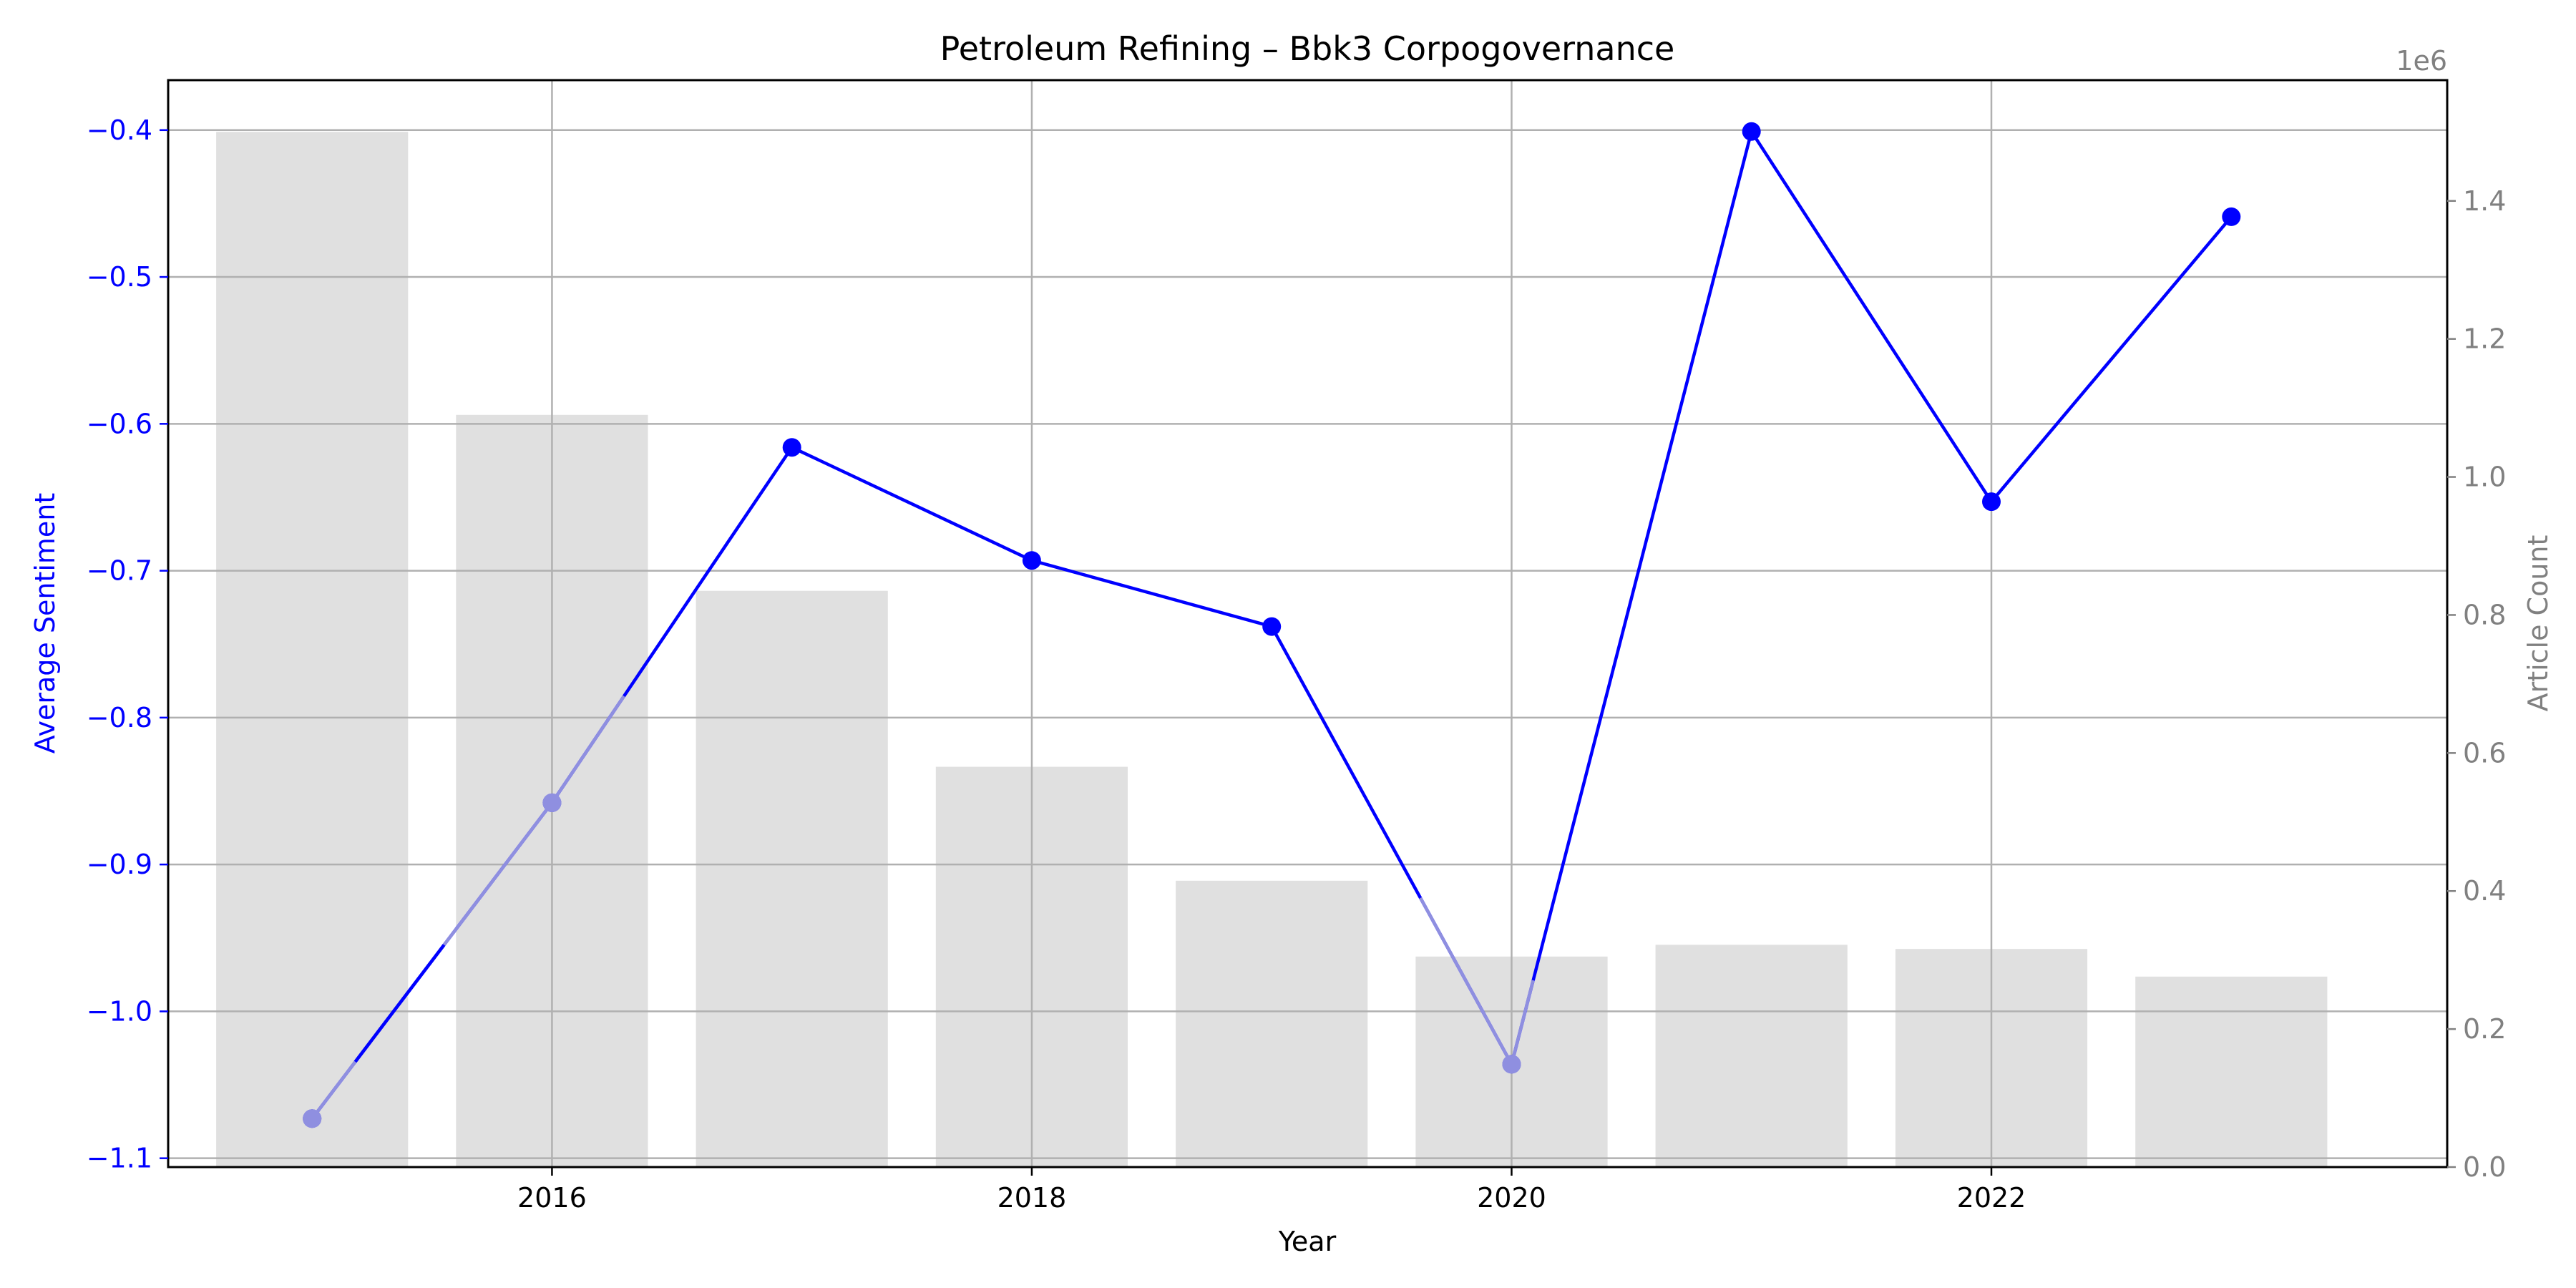 The width and height of the screenshot is (2576, 1288). I want to click on x-tick-label: 2016, so click(552, 1198).